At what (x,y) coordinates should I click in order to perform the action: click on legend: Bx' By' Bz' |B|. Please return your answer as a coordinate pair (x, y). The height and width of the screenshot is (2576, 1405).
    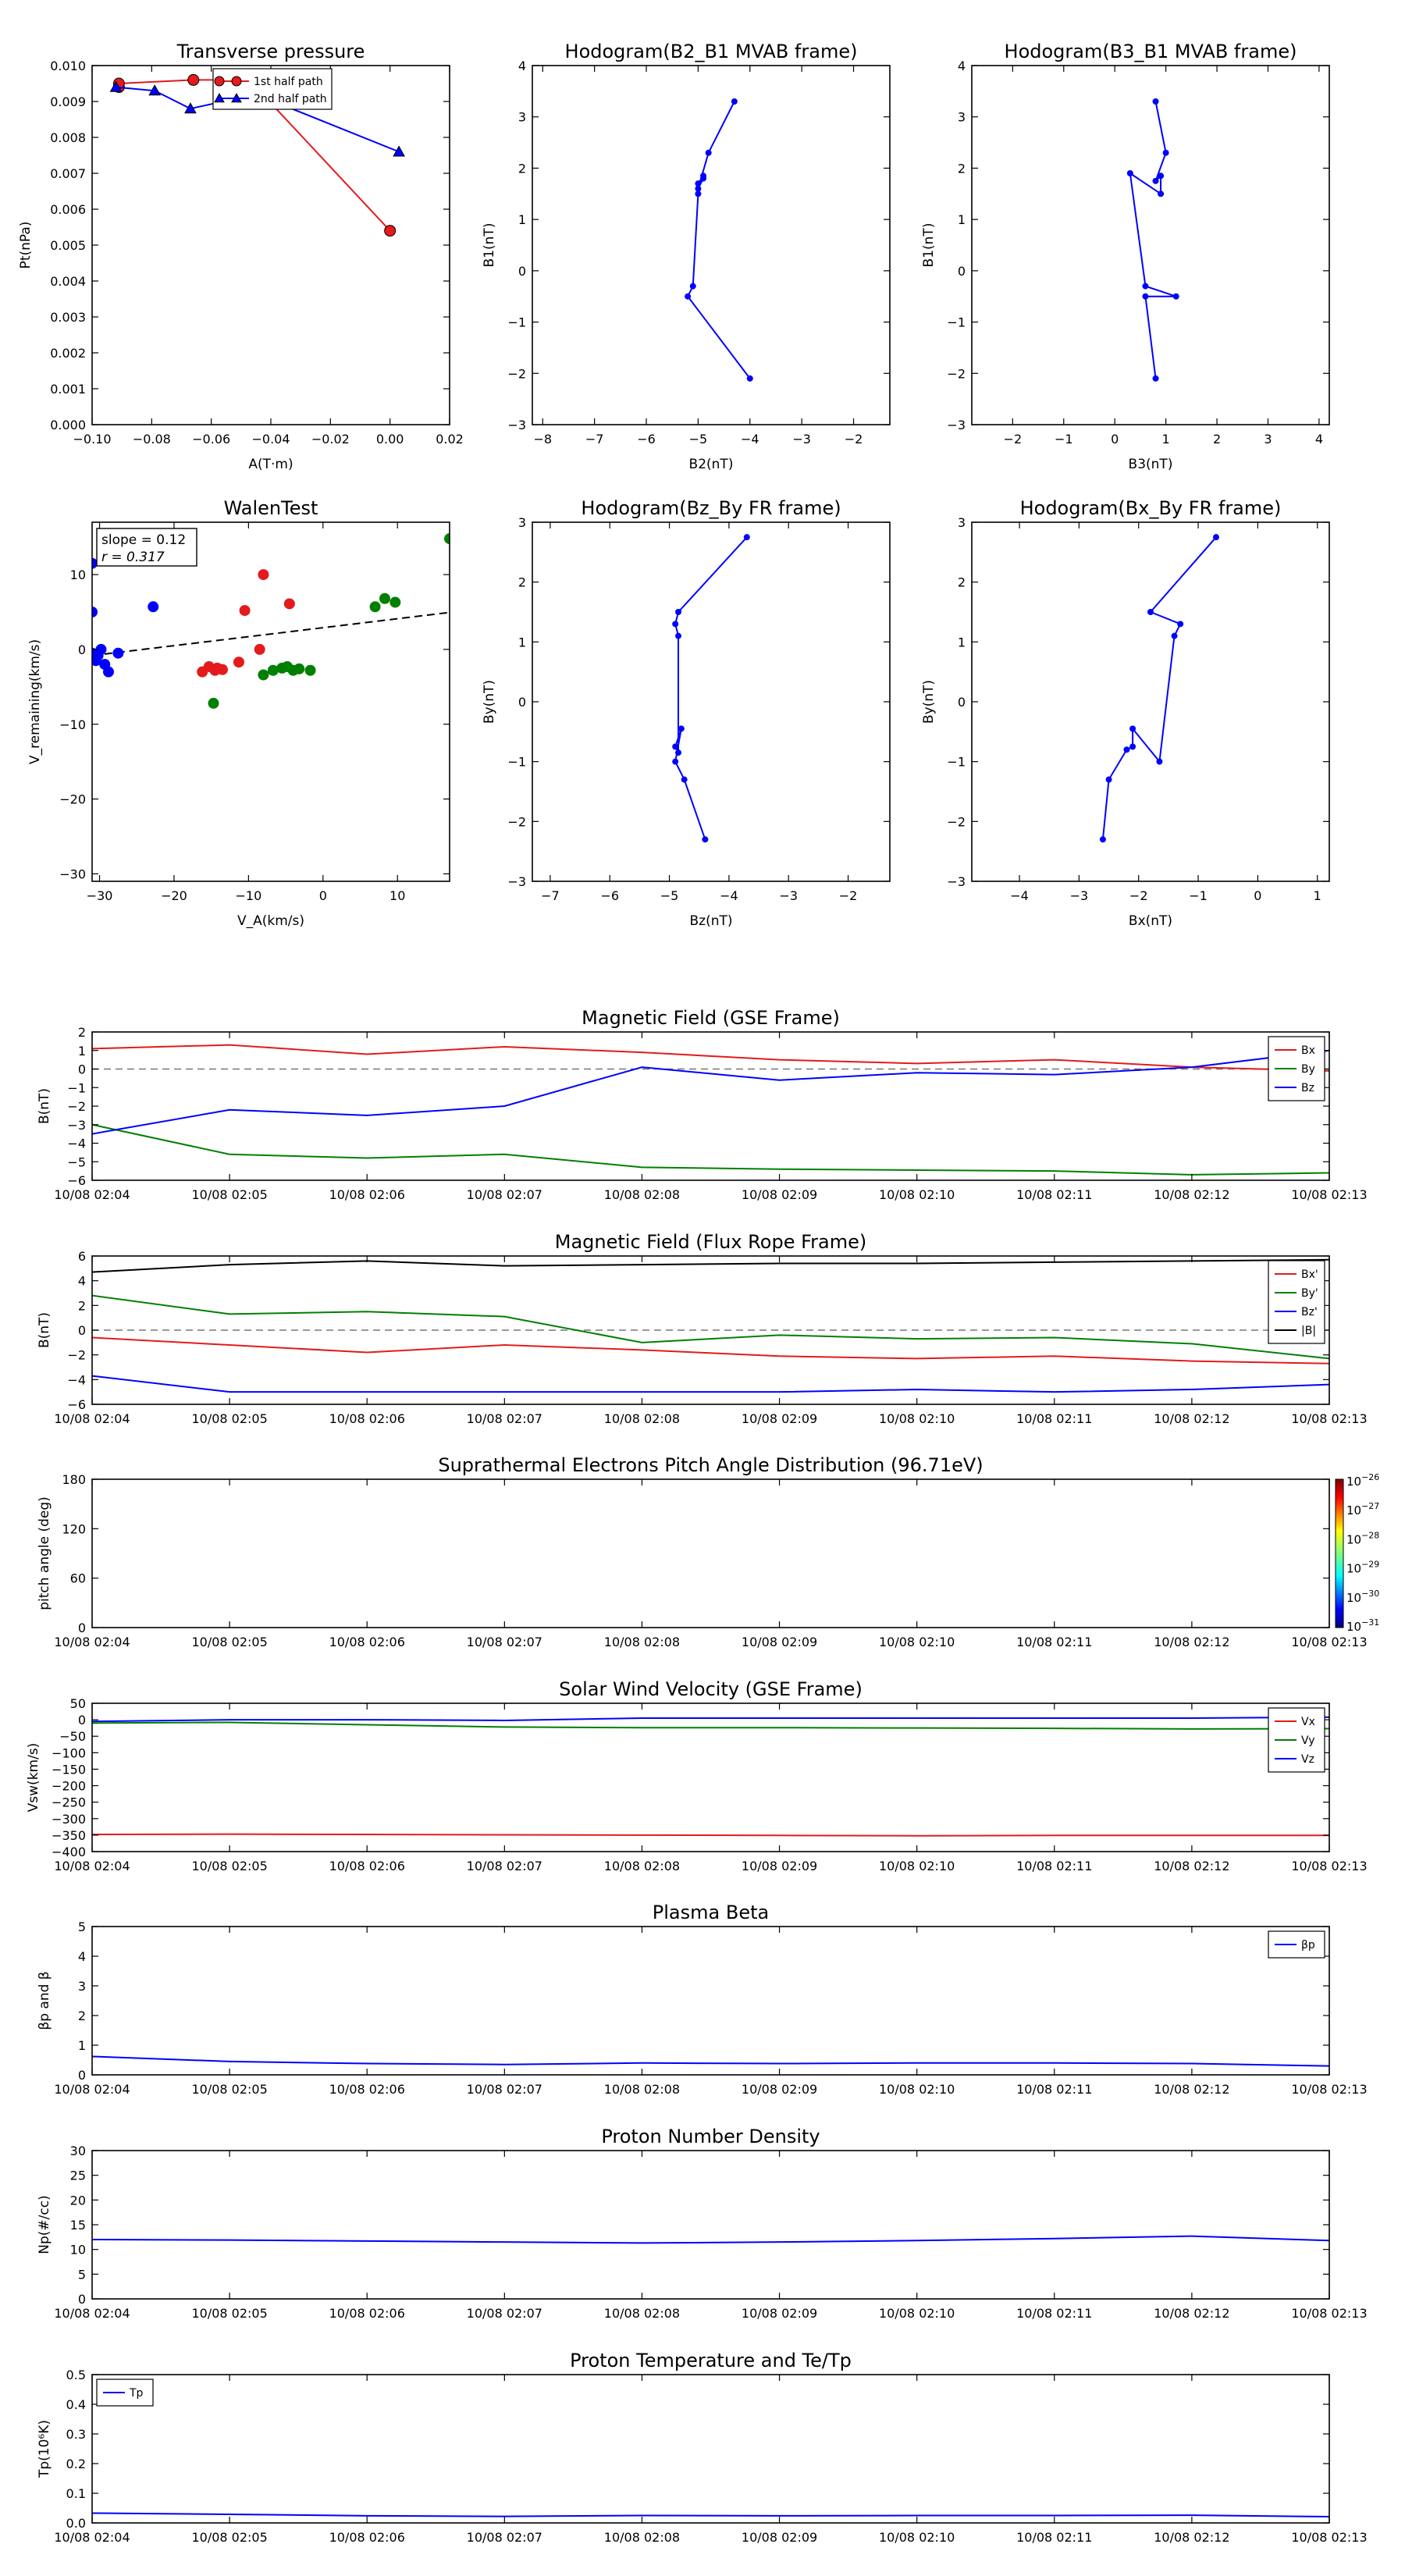
    Looking at the image, I should click on (1296, 1302).